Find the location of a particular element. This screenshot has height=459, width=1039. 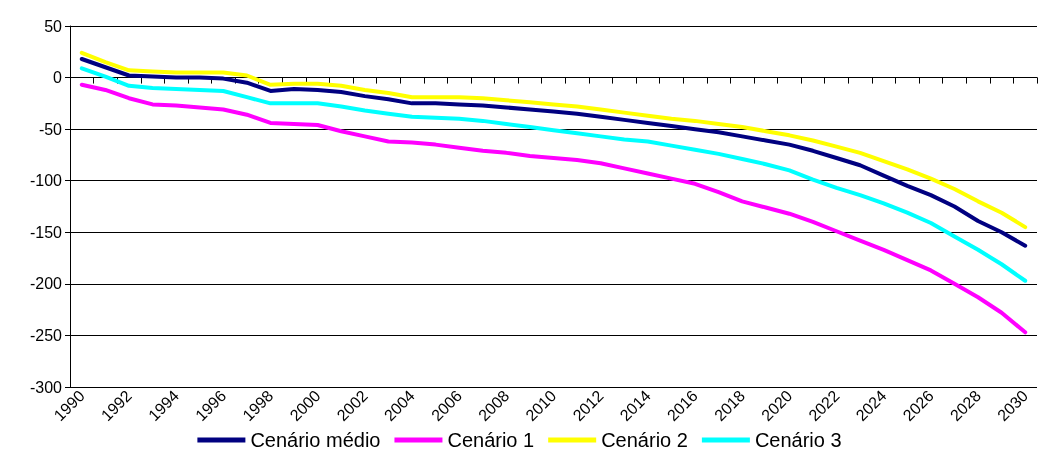

y-tick-label: 0 is located at coordinates (58, 78).